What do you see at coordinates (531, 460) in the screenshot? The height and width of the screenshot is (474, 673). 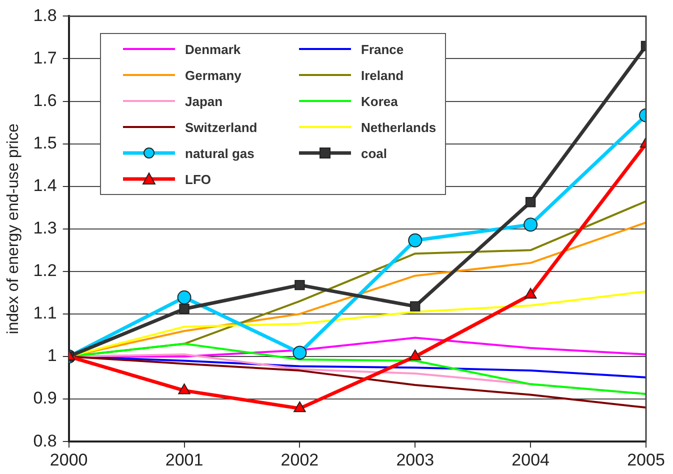 I see `x-tick-label: 2004` at bounding box center [531, 460].